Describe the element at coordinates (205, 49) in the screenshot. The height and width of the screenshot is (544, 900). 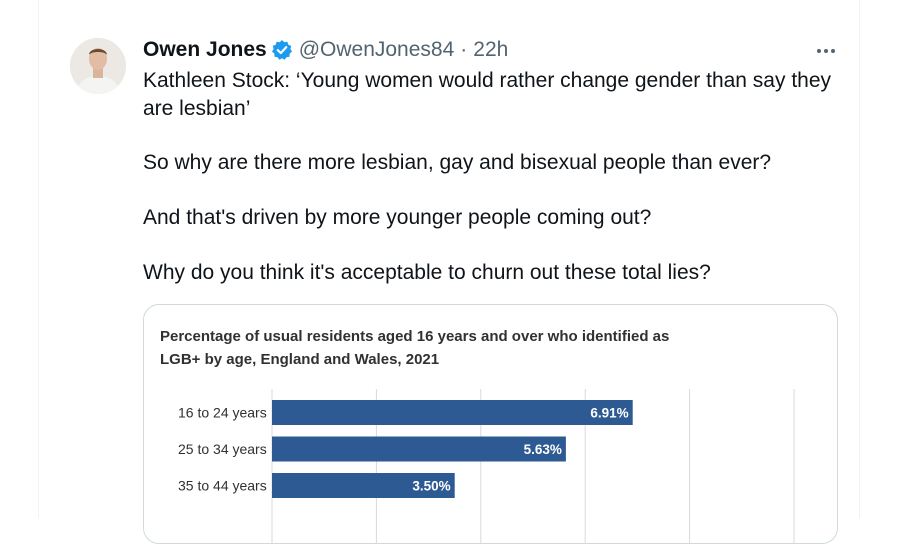
I see `author-name: Owen Jones` at that location.